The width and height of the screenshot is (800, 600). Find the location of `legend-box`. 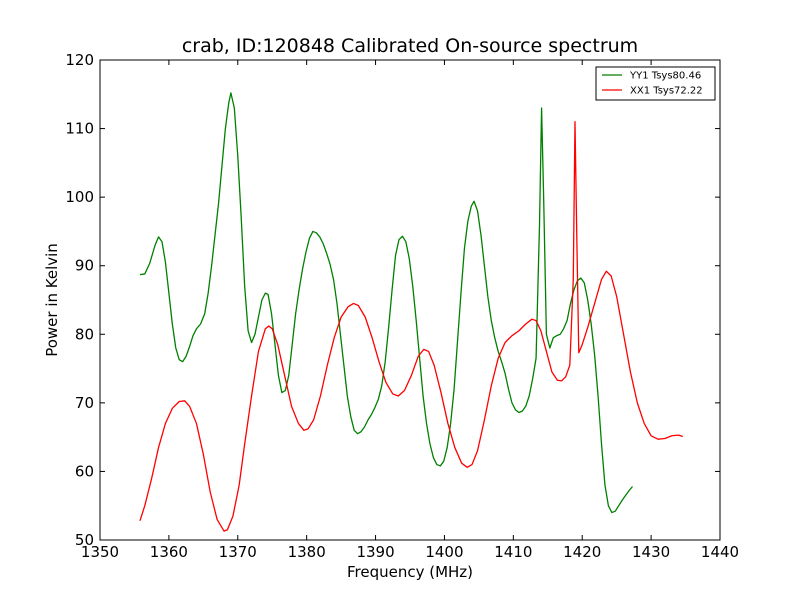

legend-box is located at coordinates (655, 83).